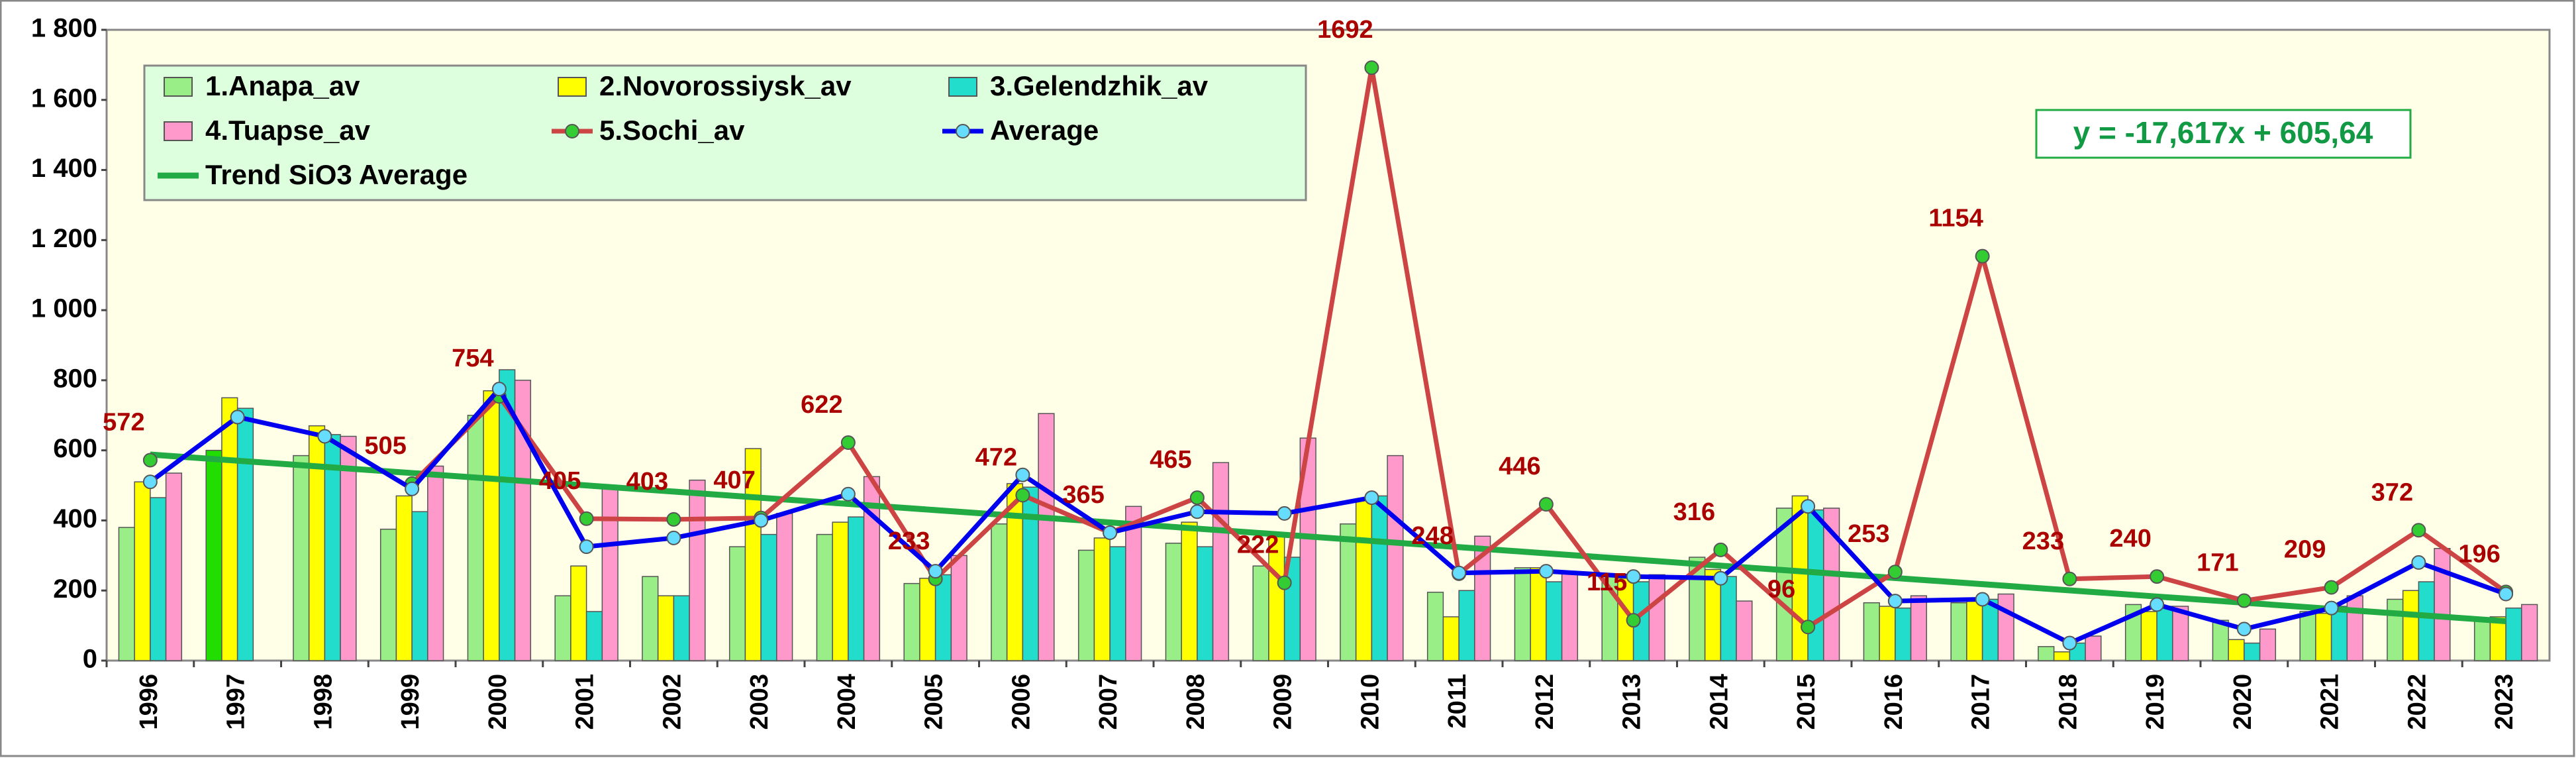 The image size is (2576, 758). Describe the element at coordinates (336, 174) in the screenshot. I see `legend-label: Trend SiO3 Average` at that location.